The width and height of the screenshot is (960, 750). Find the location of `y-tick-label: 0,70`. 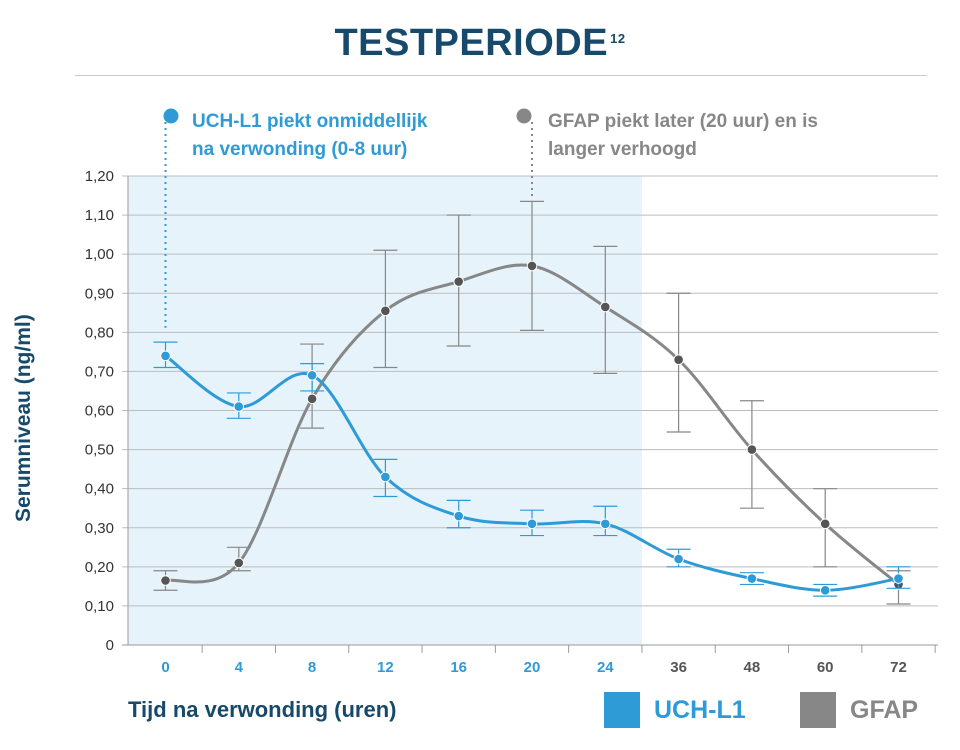

y-tick-label: 0,70 is located at coordinates (99, 371).